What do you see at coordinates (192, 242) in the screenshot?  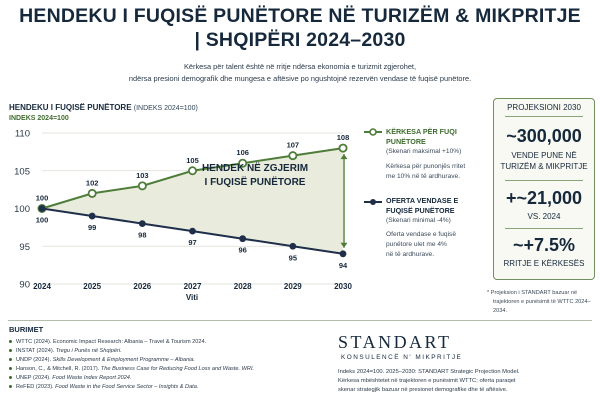 I see `supply-data-label: 97` at bounding box center [192, 242].